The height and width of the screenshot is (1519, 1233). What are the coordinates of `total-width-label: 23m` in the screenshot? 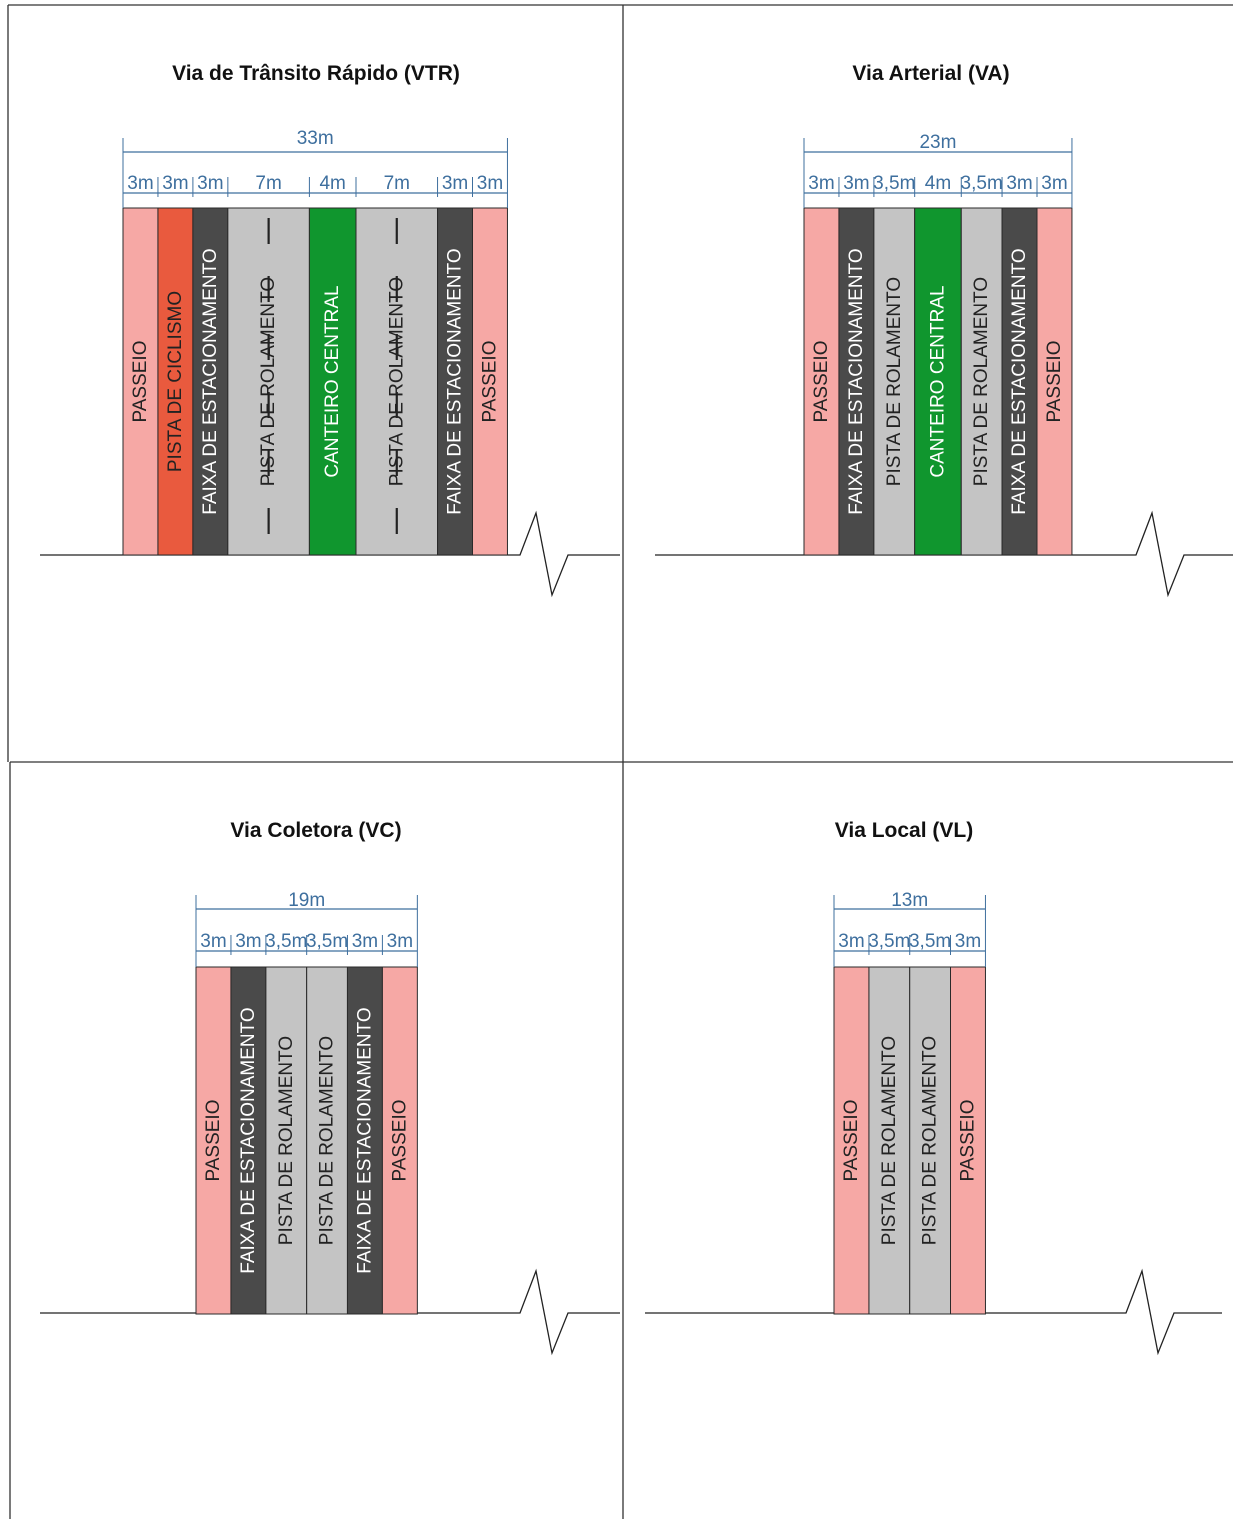 It's located at (937, 142).